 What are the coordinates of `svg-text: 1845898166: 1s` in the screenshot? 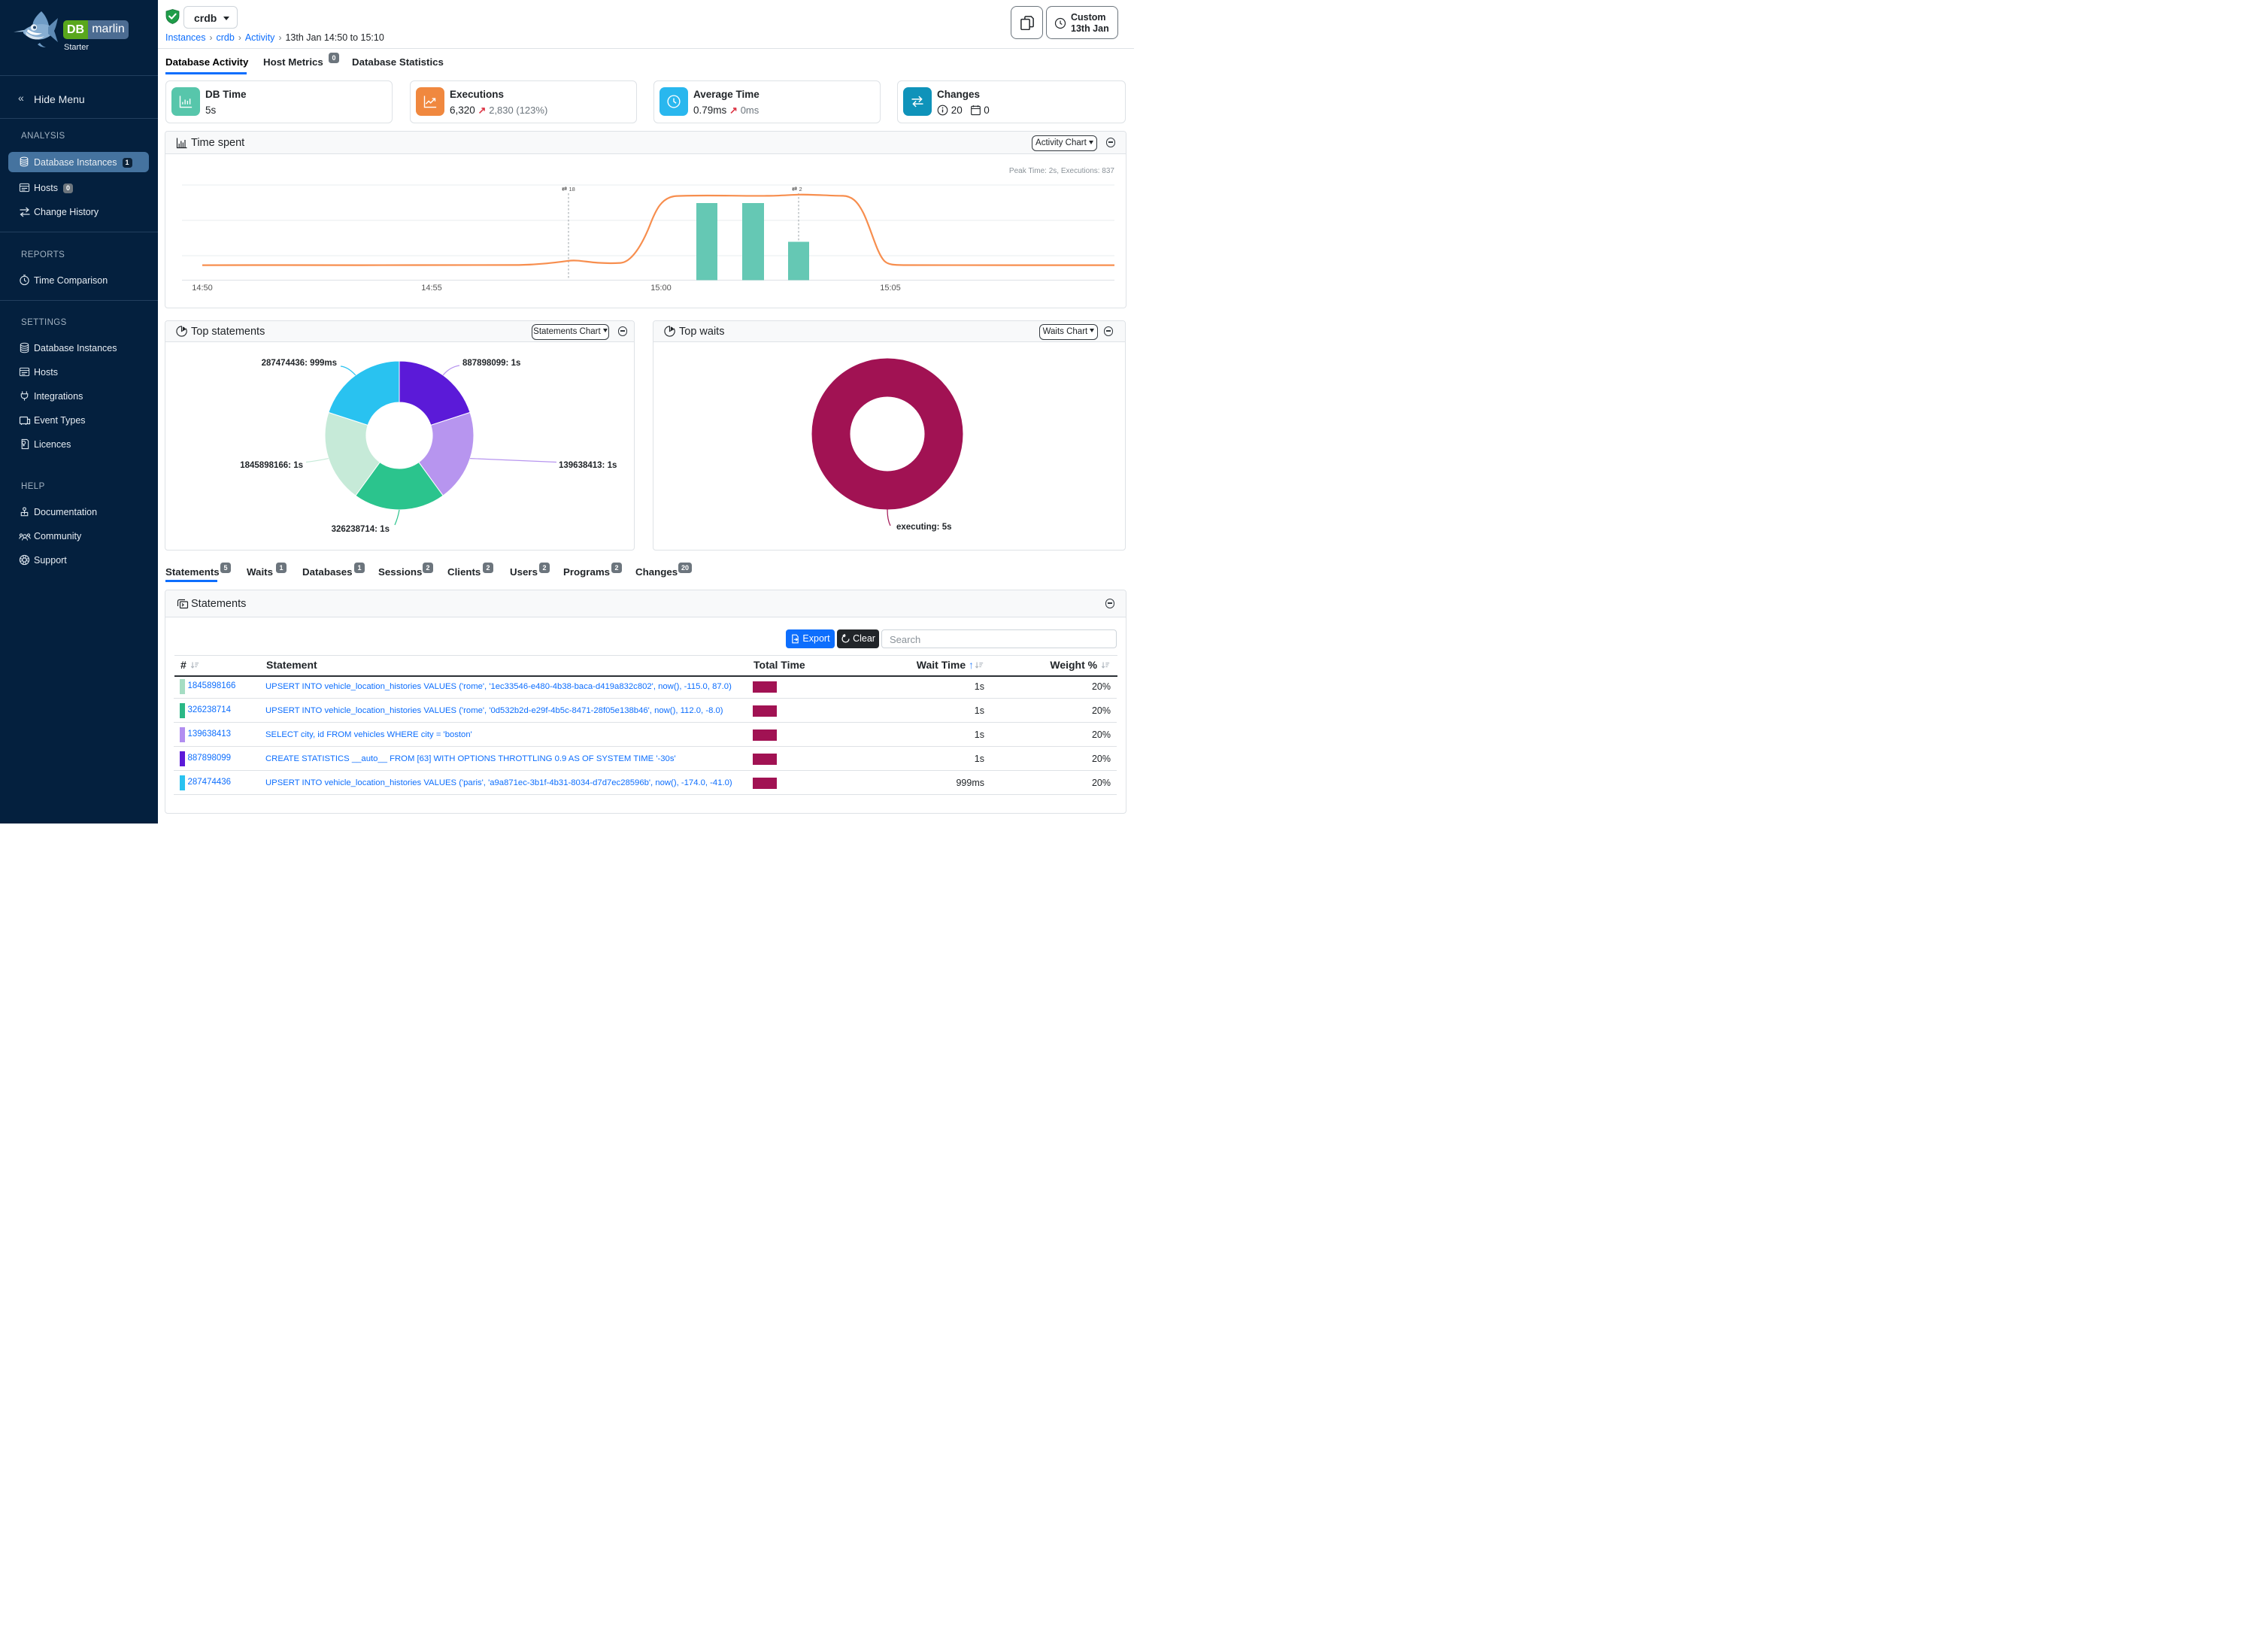 It's located at (271, 466).